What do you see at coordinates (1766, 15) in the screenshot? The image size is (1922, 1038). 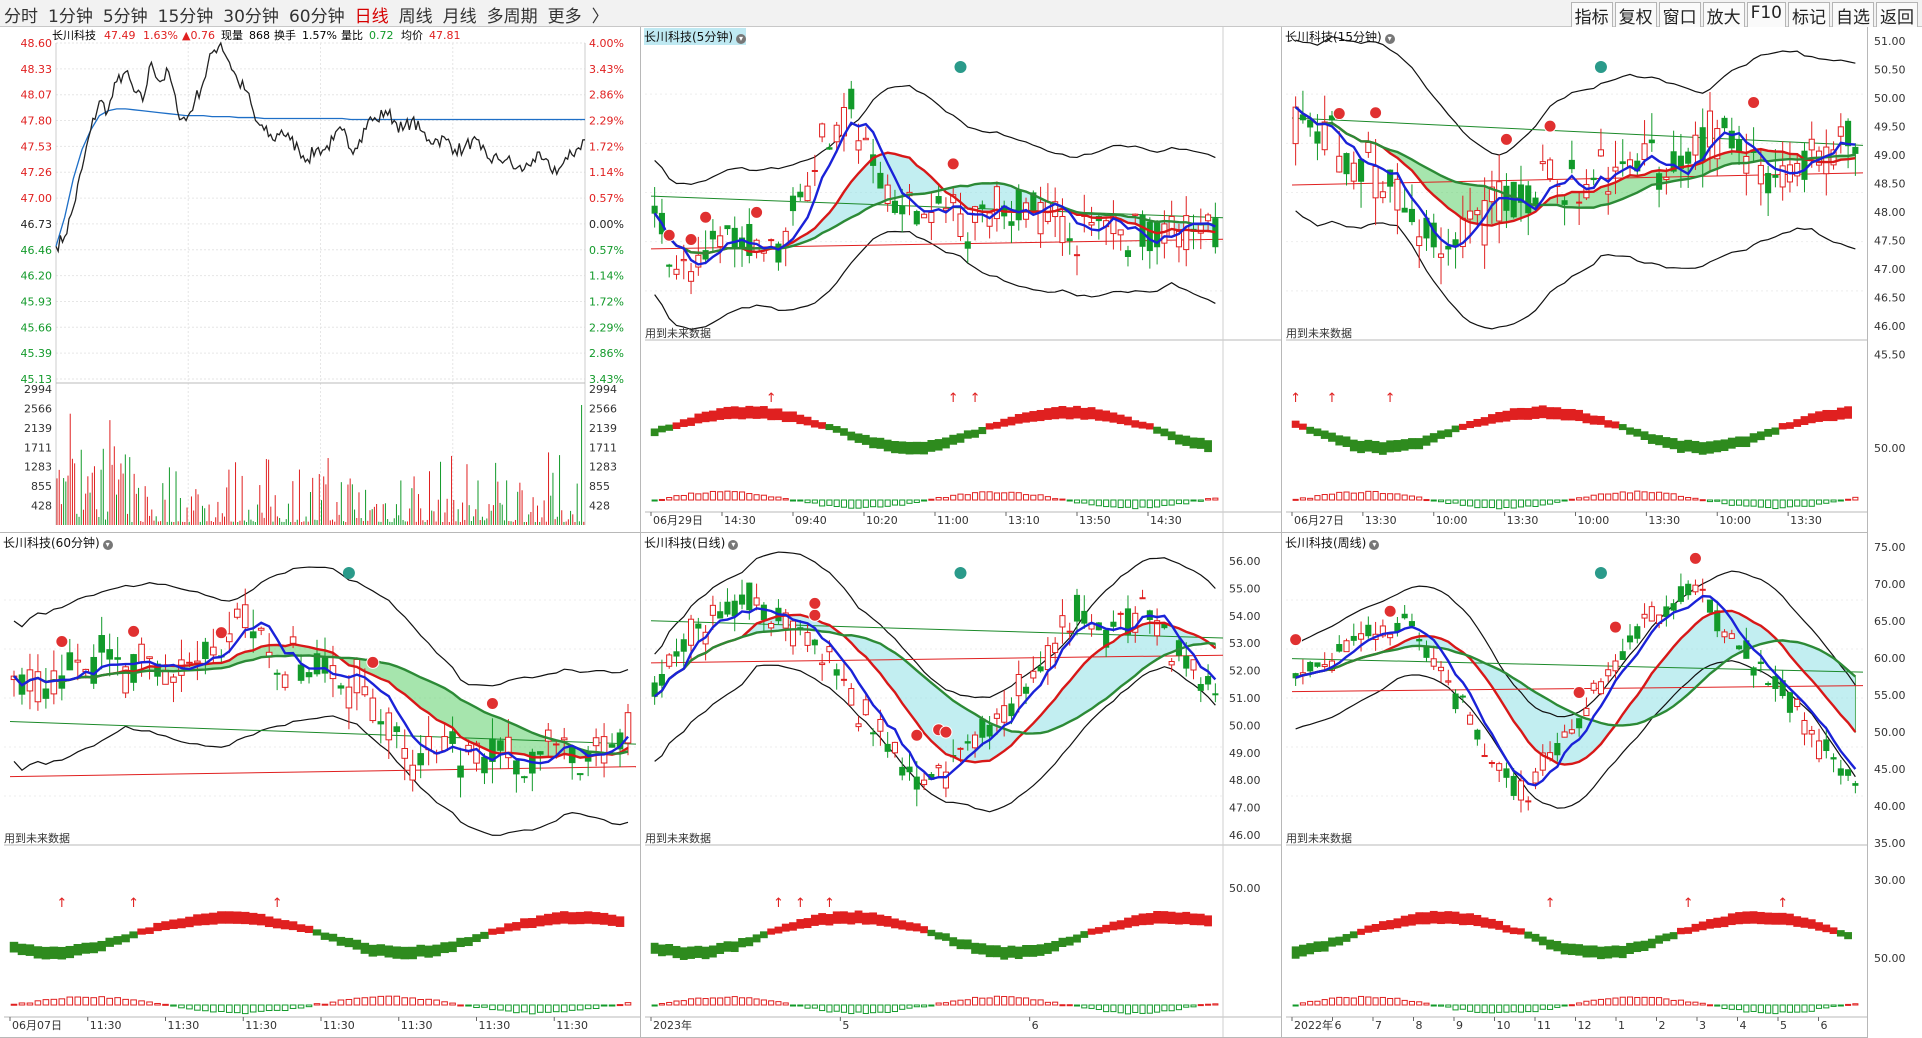 I see `tool-button: F10` at bounding box center [1766, 15].